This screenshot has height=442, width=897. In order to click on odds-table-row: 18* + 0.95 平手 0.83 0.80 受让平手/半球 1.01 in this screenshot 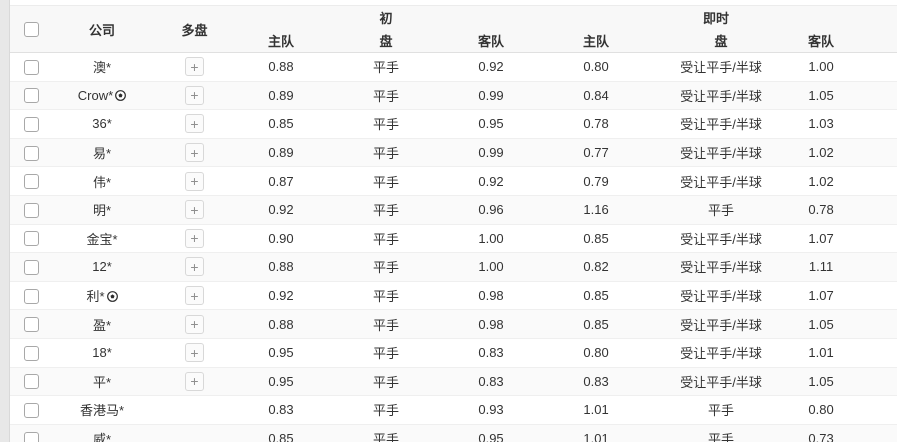, I will do `click(453, 353)`.